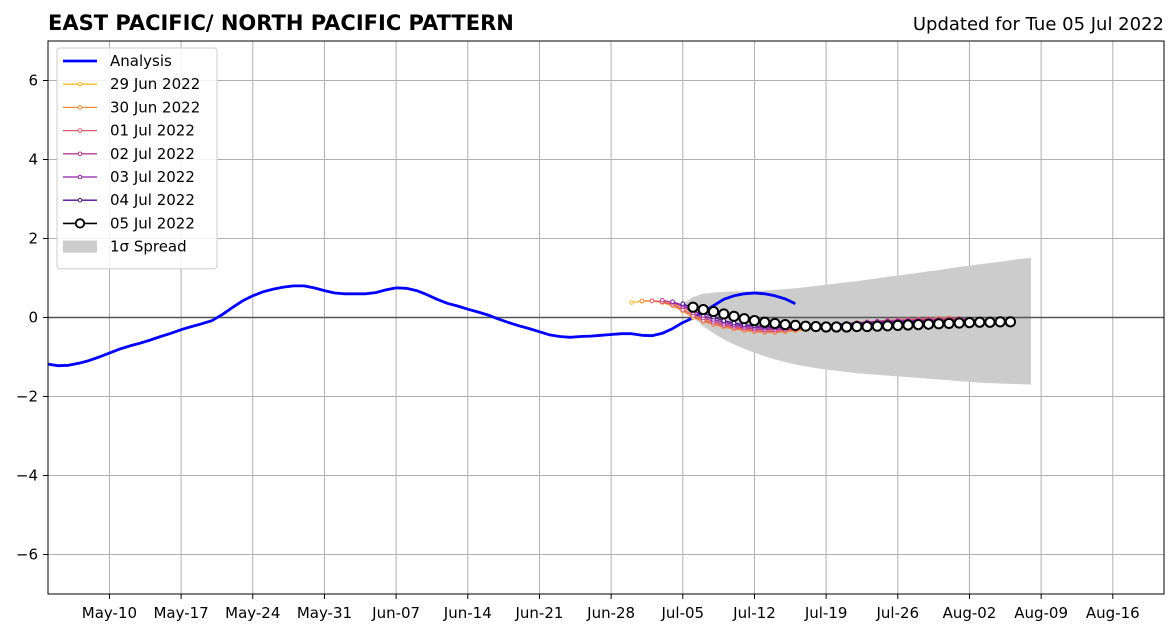 The height and width of the screenshot is (633, 1176). I want to click on chart-title: EAST PACIFIC/ NORTH PACIFIC PATTERN, so click(281, 23).